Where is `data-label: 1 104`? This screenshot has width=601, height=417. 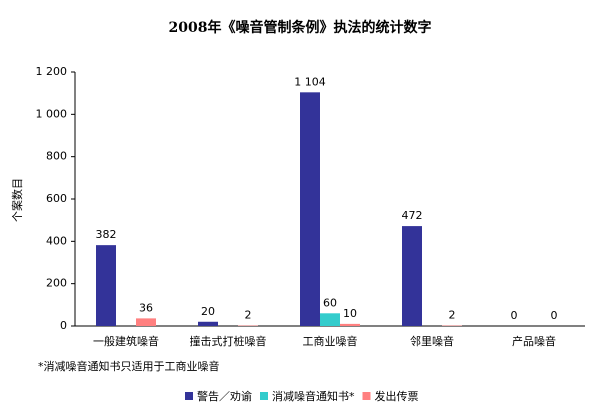
data-label: 1 104 is located at coordinates (310, 81).